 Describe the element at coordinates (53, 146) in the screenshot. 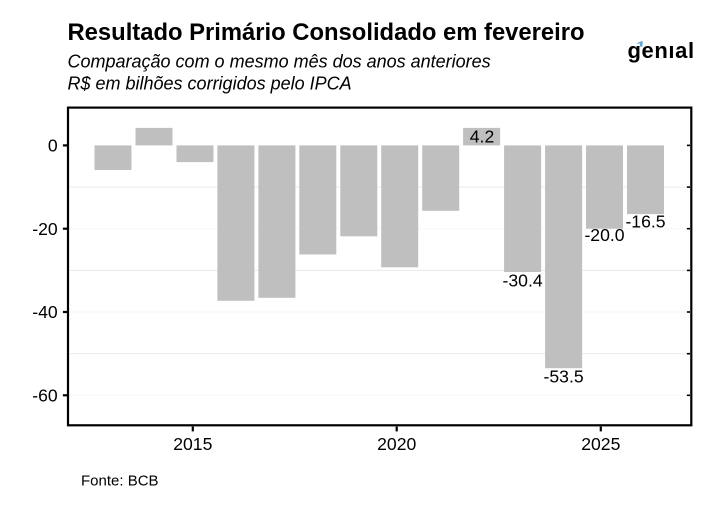

I see `svg-text: 0` at that location.